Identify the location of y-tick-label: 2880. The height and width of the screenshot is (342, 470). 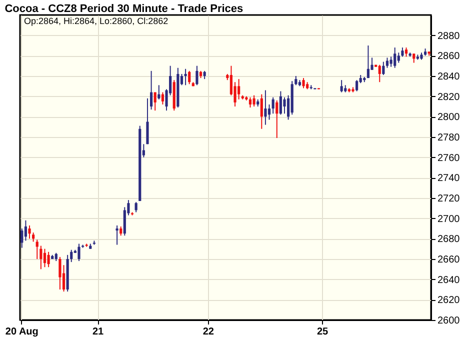
(449, 36).